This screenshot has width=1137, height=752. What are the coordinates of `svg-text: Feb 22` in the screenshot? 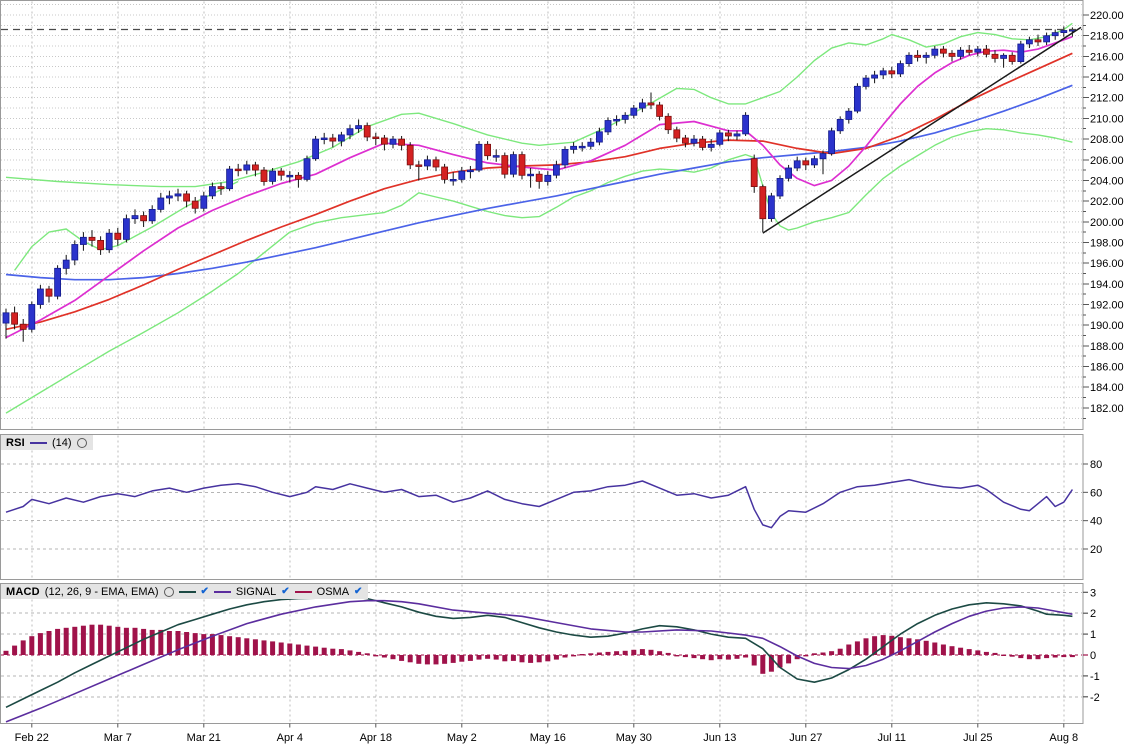 It's located at (32, 738).